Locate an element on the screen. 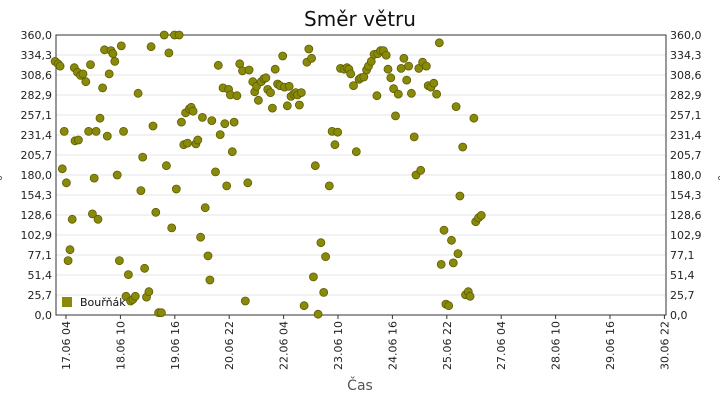 The width and height of the screenshot is (720, 400). legend: Bouřňák is located at coordinates (94, 302).